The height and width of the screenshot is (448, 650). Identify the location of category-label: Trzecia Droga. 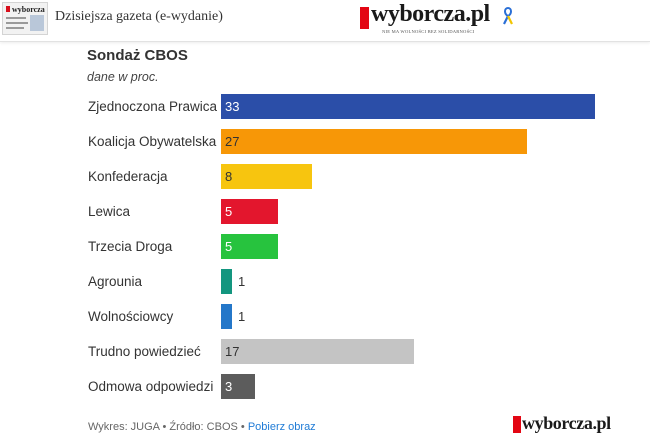
(130, 246).